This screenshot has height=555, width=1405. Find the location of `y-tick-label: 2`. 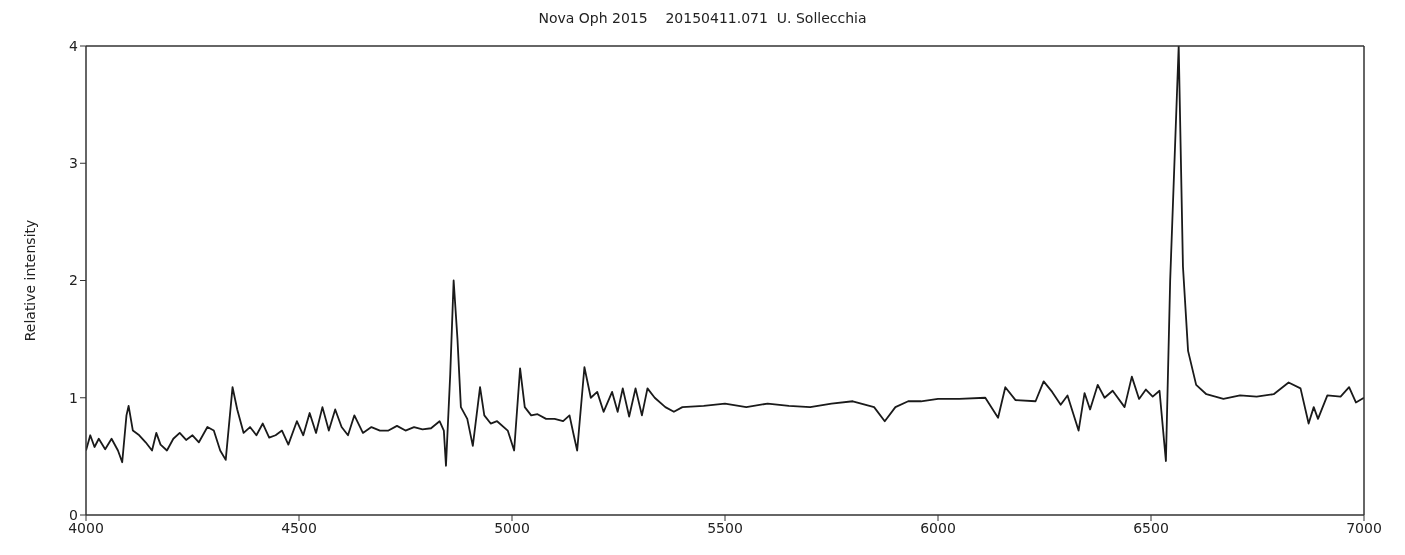

y-tick-label: 2 is located at coordinates (73, 280).